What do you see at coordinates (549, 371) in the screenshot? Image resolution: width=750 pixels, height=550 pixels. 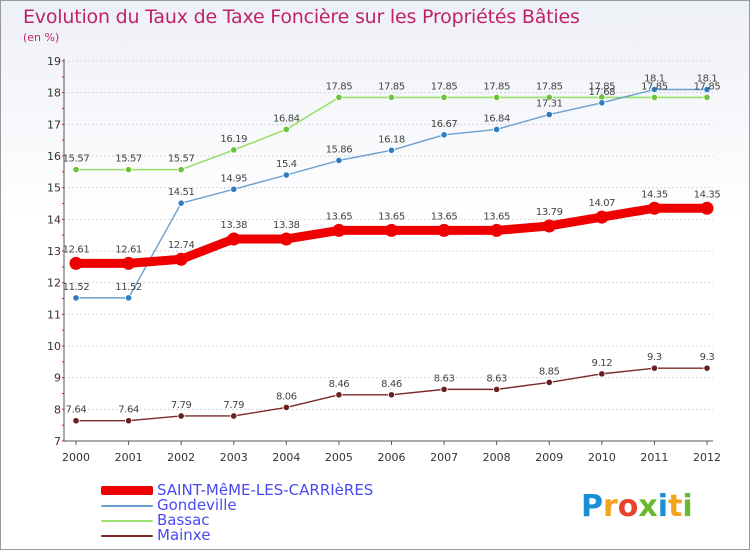 I see `data-label: 8.85` at bounding box center [549, 371].